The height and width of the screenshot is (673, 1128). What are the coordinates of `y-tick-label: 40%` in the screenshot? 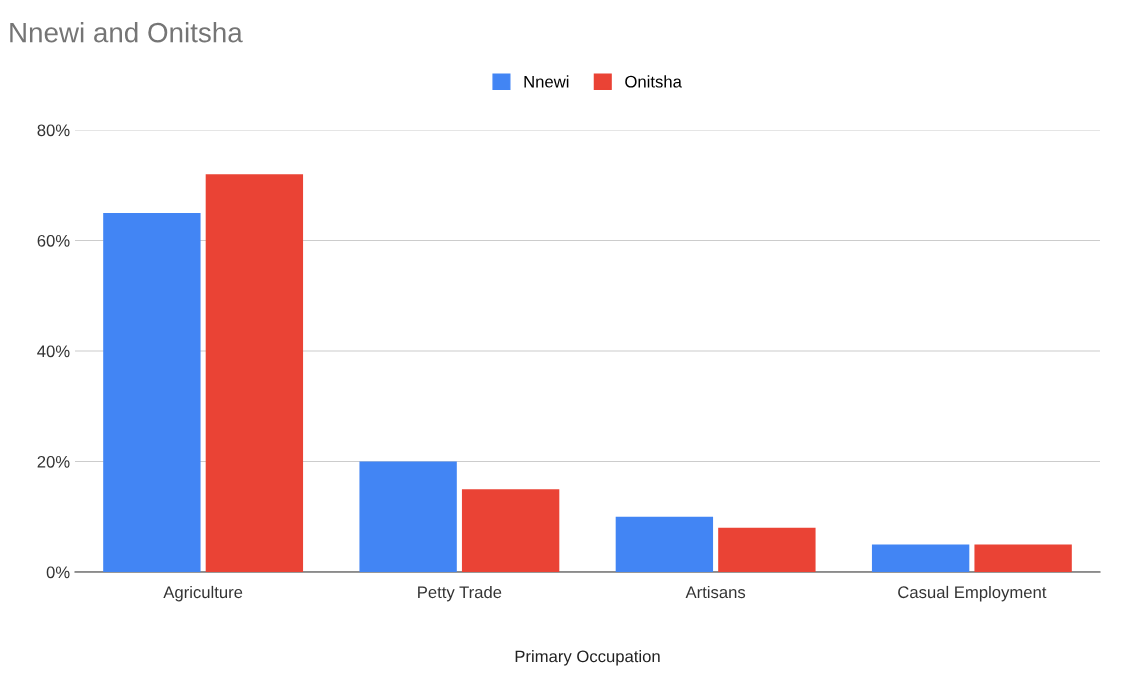 It's located at (53, 351).